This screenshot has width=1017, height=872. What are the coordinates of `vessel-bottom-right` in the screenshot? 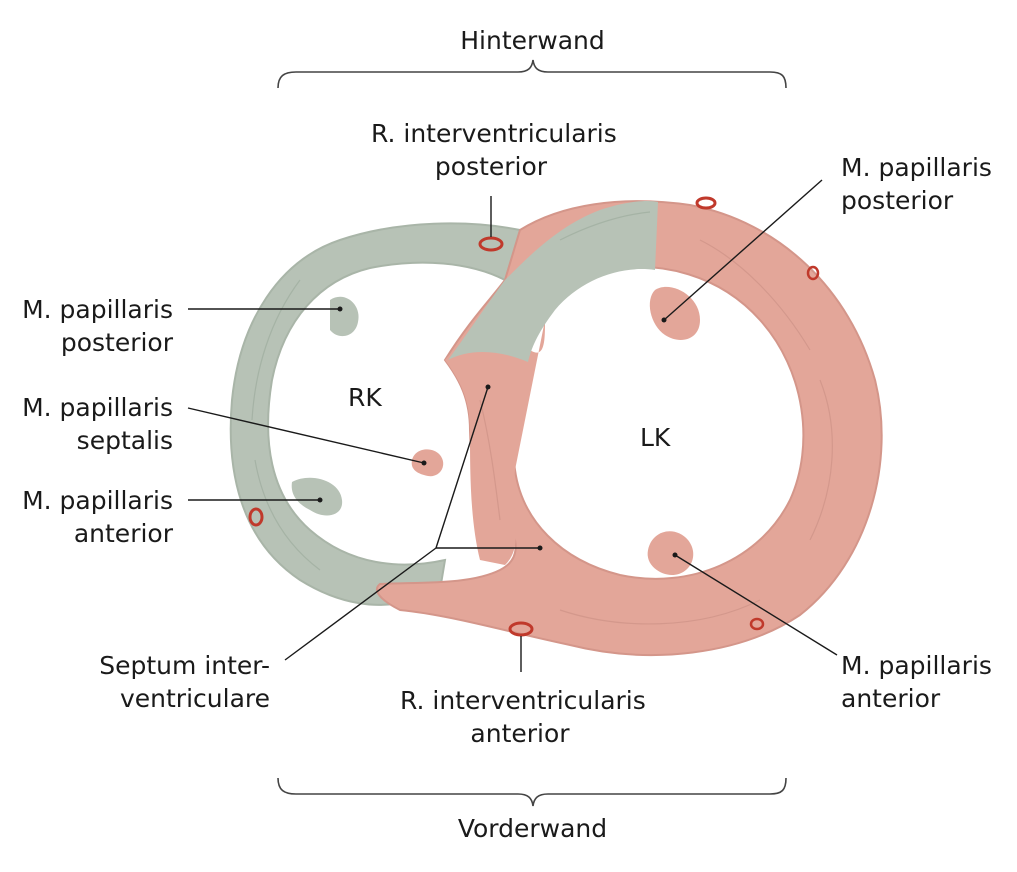 It's located at (757, 624).